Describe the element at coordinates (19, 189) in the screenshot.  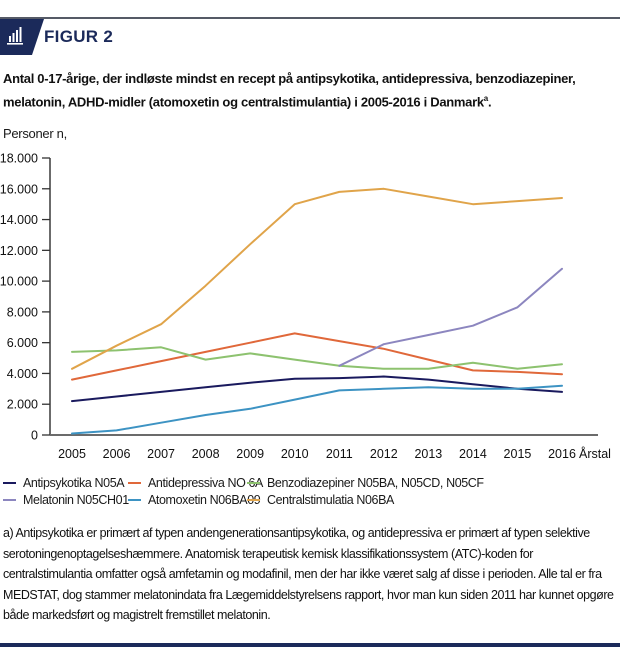
I see `y-tick-label: 16.000` at that location.